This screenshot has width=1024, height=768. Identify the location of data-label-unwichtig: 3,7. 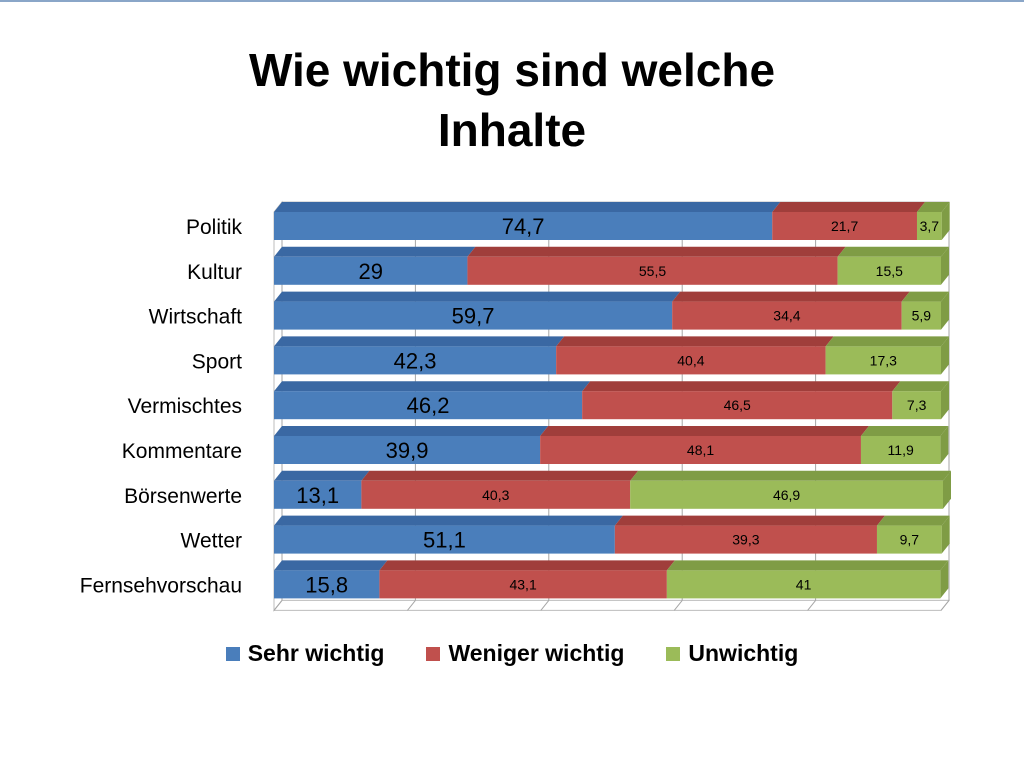
(930, 226).